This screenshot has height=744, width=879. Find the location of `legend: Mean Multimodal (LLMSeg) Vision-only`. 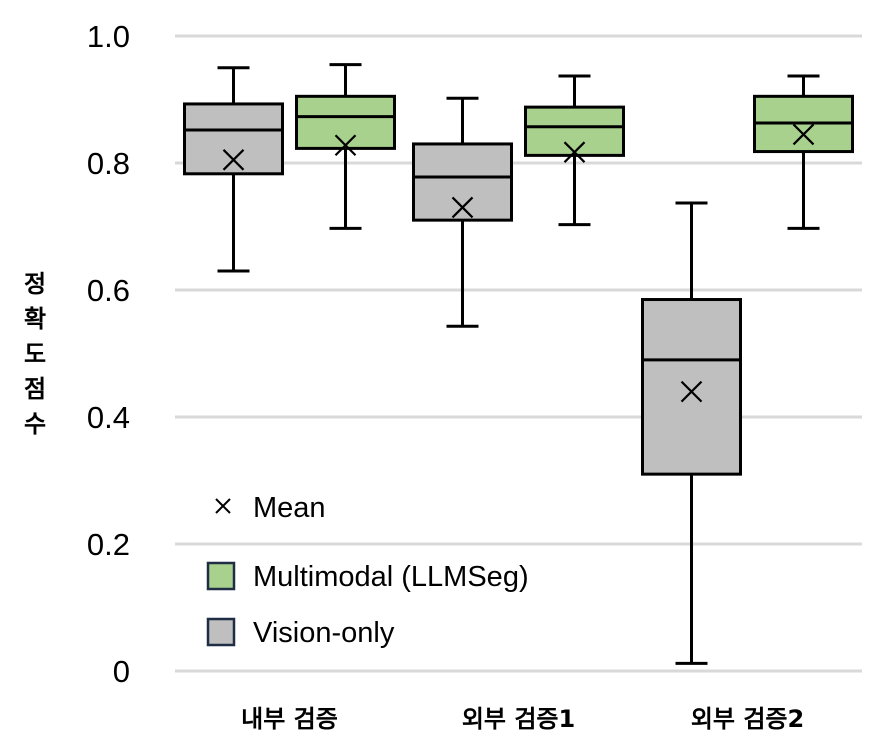

legend: Mean Multimodal (LLMSeg) Vision-only is located at coordinates (367, 570).